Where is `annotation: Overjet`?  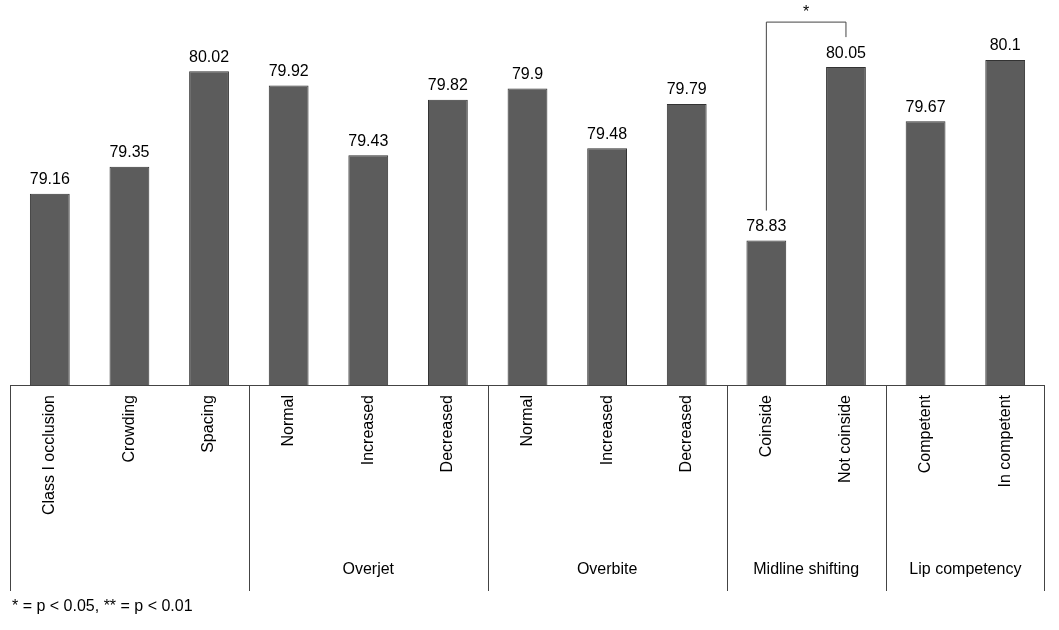
annotation: Overjet is located at coordinates (368, 569).